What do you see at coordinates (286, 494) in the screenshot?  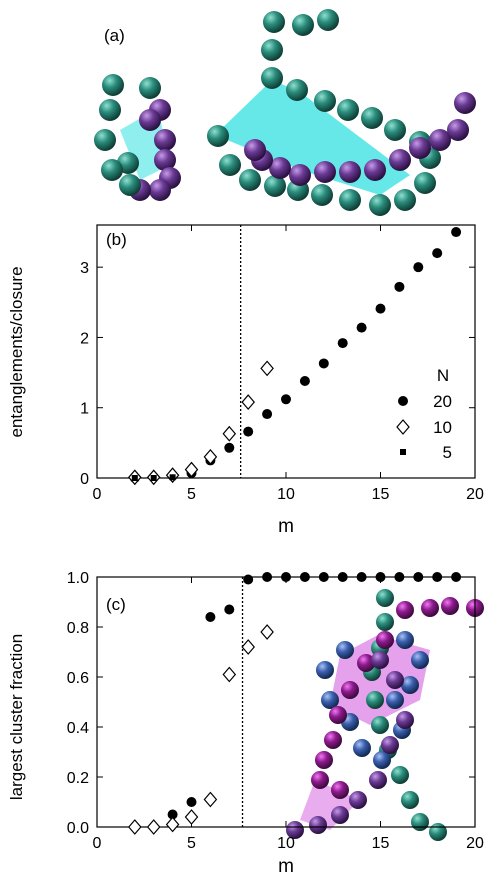 I see `panel-b-xtick-label: 10` at bounding box center [286, 494].